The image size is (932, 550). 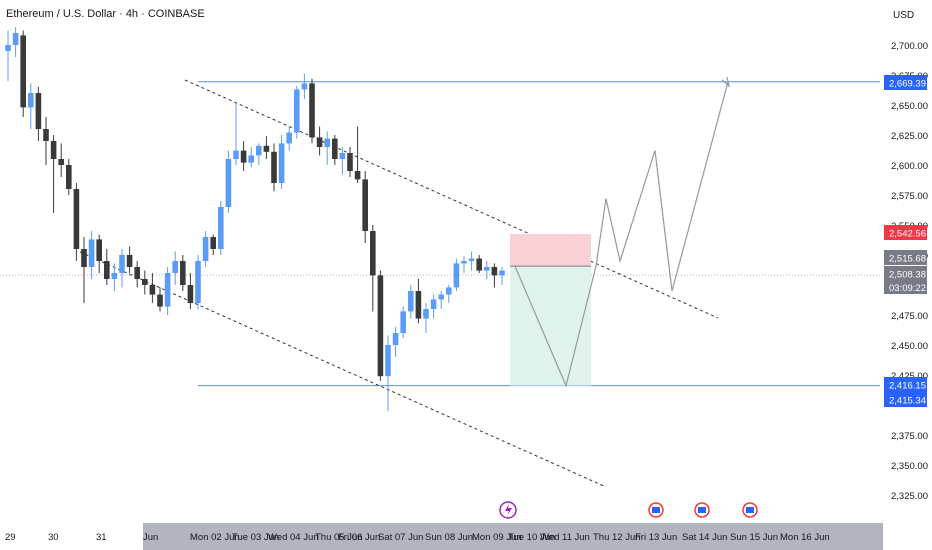 I want to click on price-badge-label: 2,416.15, so click(x=907, y=386).